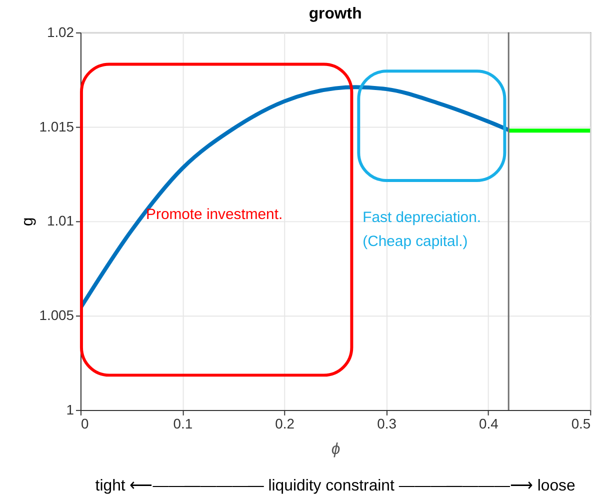  Describe the element at coordinates (214, 215) in the screenshot. I see `annotation: Promote investment.` at that location.